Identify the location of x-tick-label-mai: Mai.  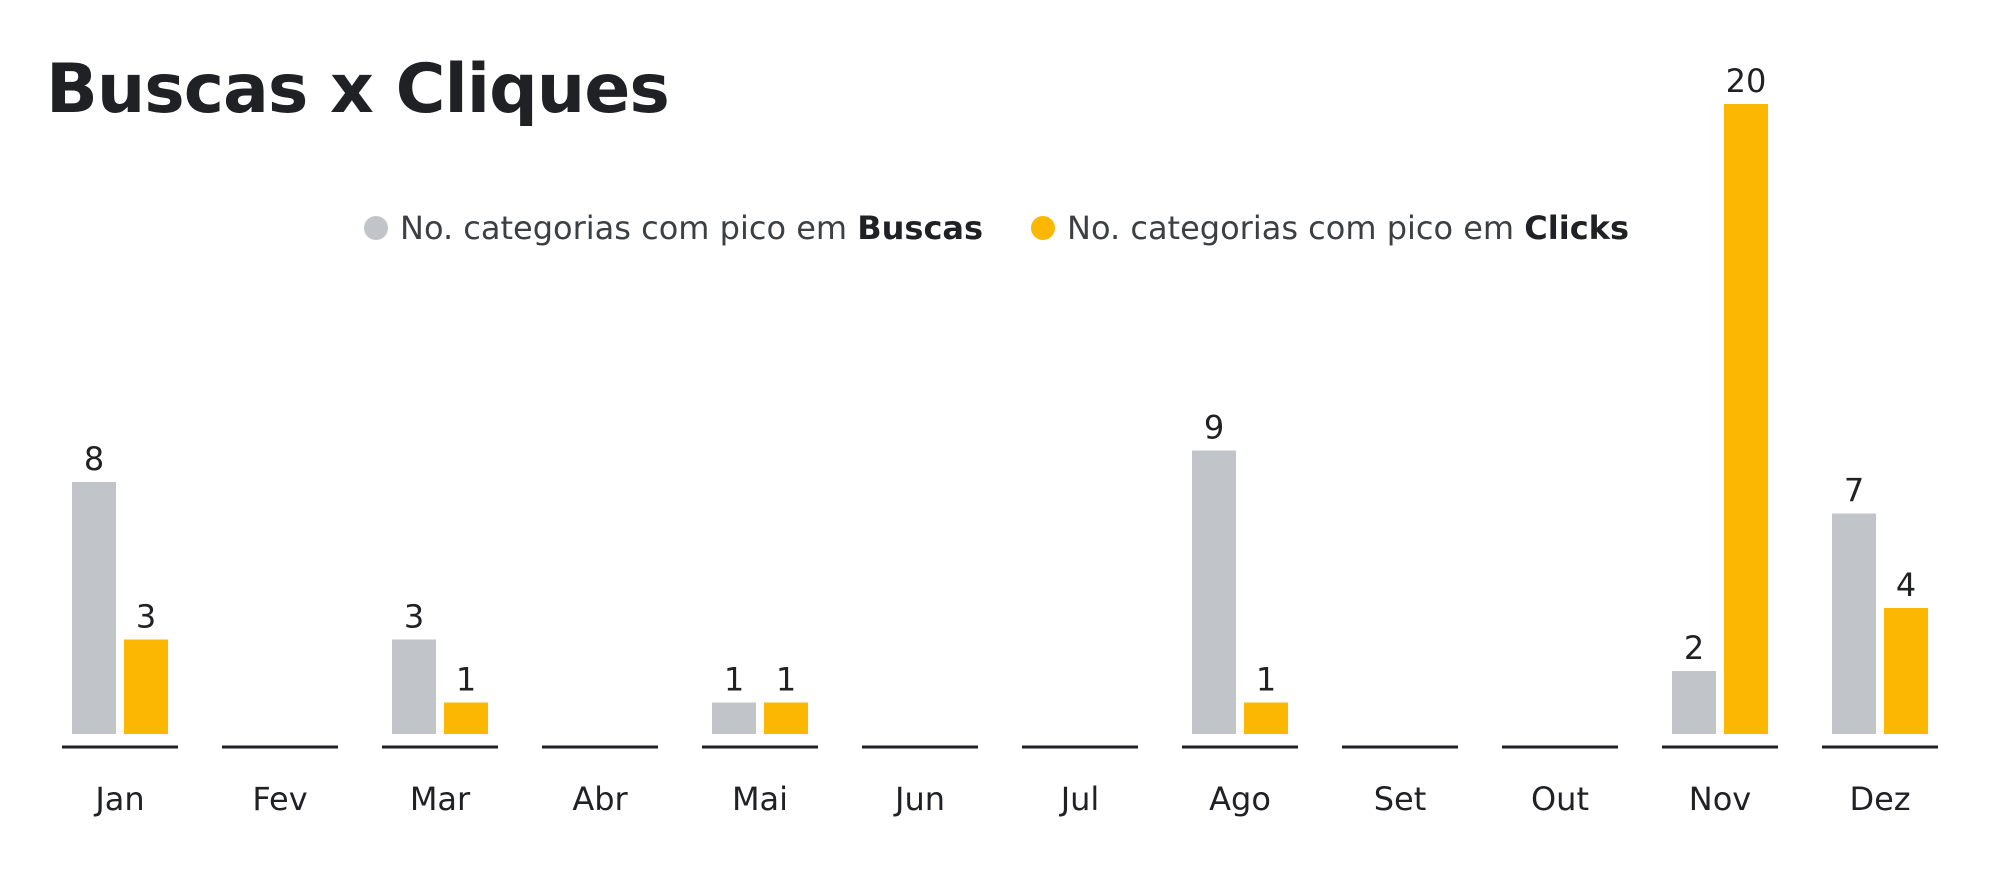
(760, 799).